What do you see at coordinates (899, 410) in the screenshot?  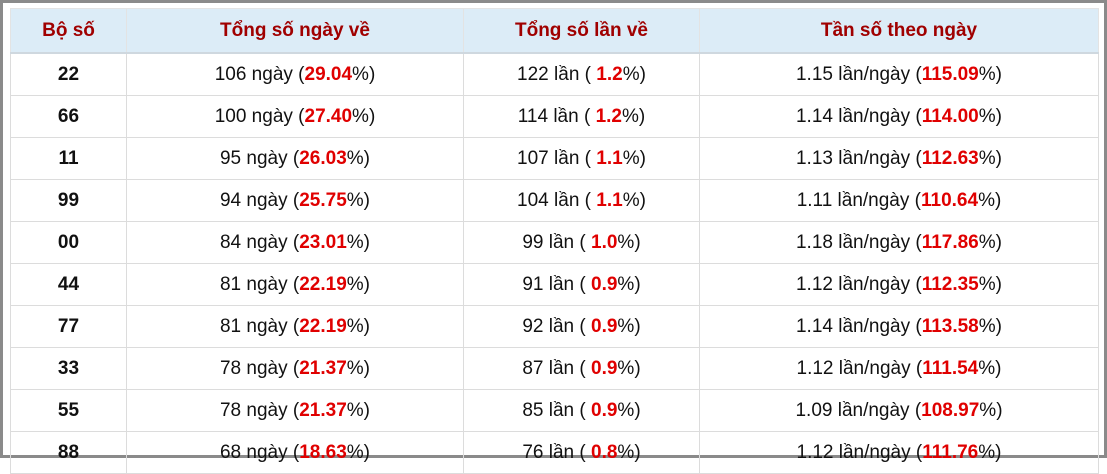 I see `stat-cell: 1.09 lần/ngày (108.97%)` at bounding box center [899, 410].